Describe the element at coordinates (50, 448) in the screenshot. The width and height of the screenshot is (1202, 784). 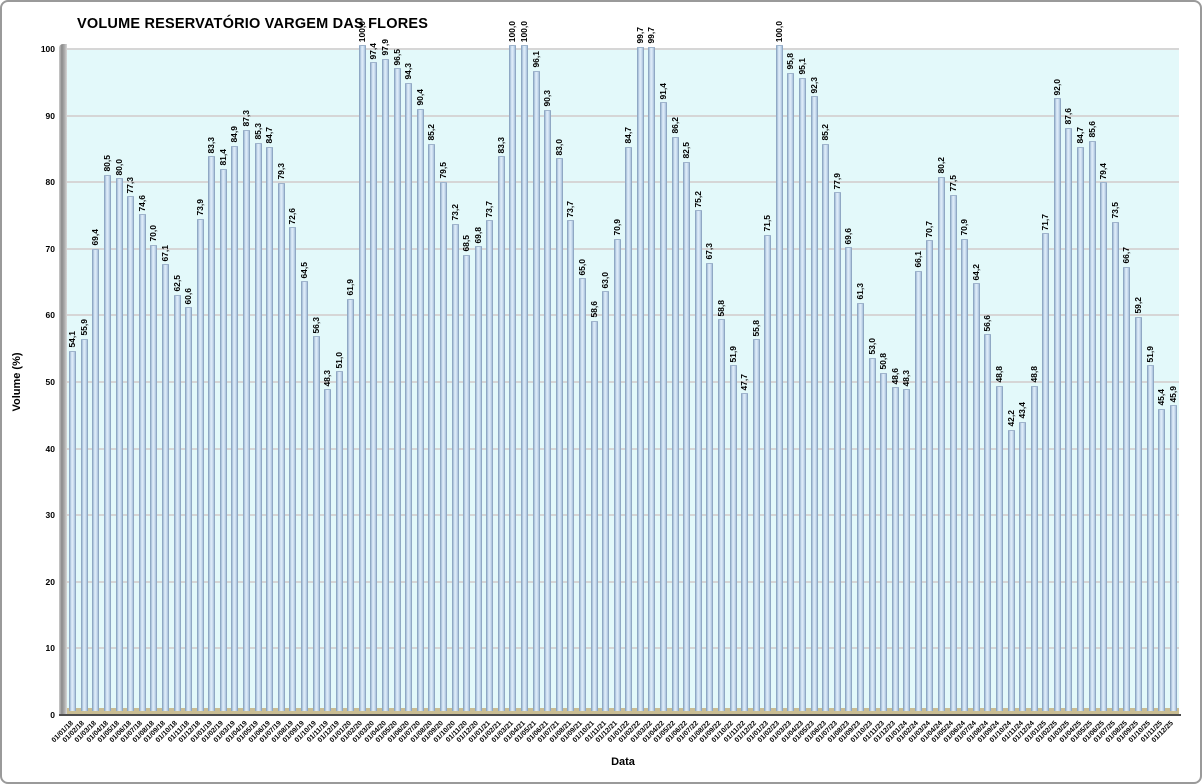
I see `y-tick-label: 40` at that location.